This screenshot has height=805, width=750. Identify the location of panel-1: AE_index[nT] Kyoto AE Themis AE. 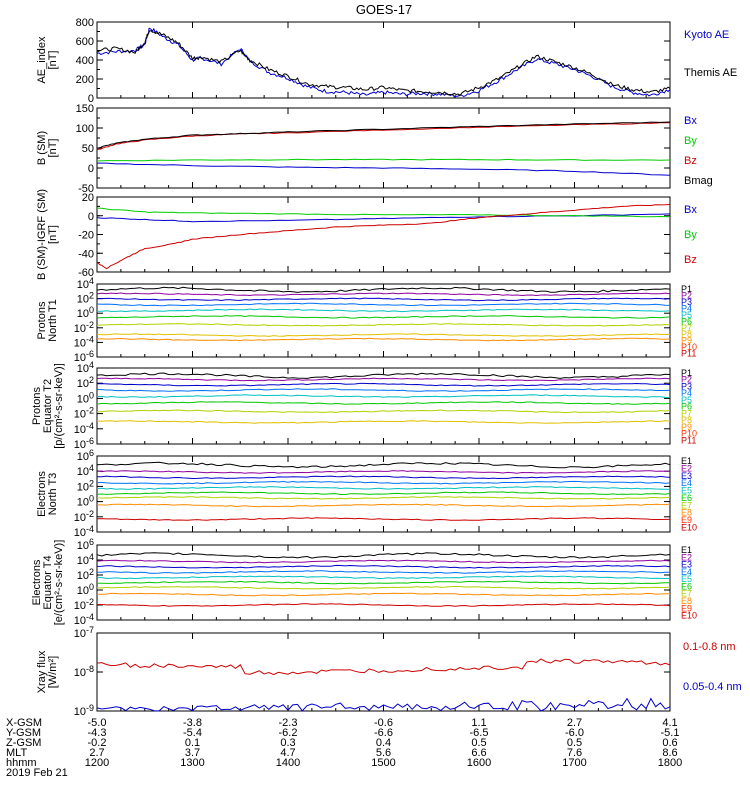
(386, 60).